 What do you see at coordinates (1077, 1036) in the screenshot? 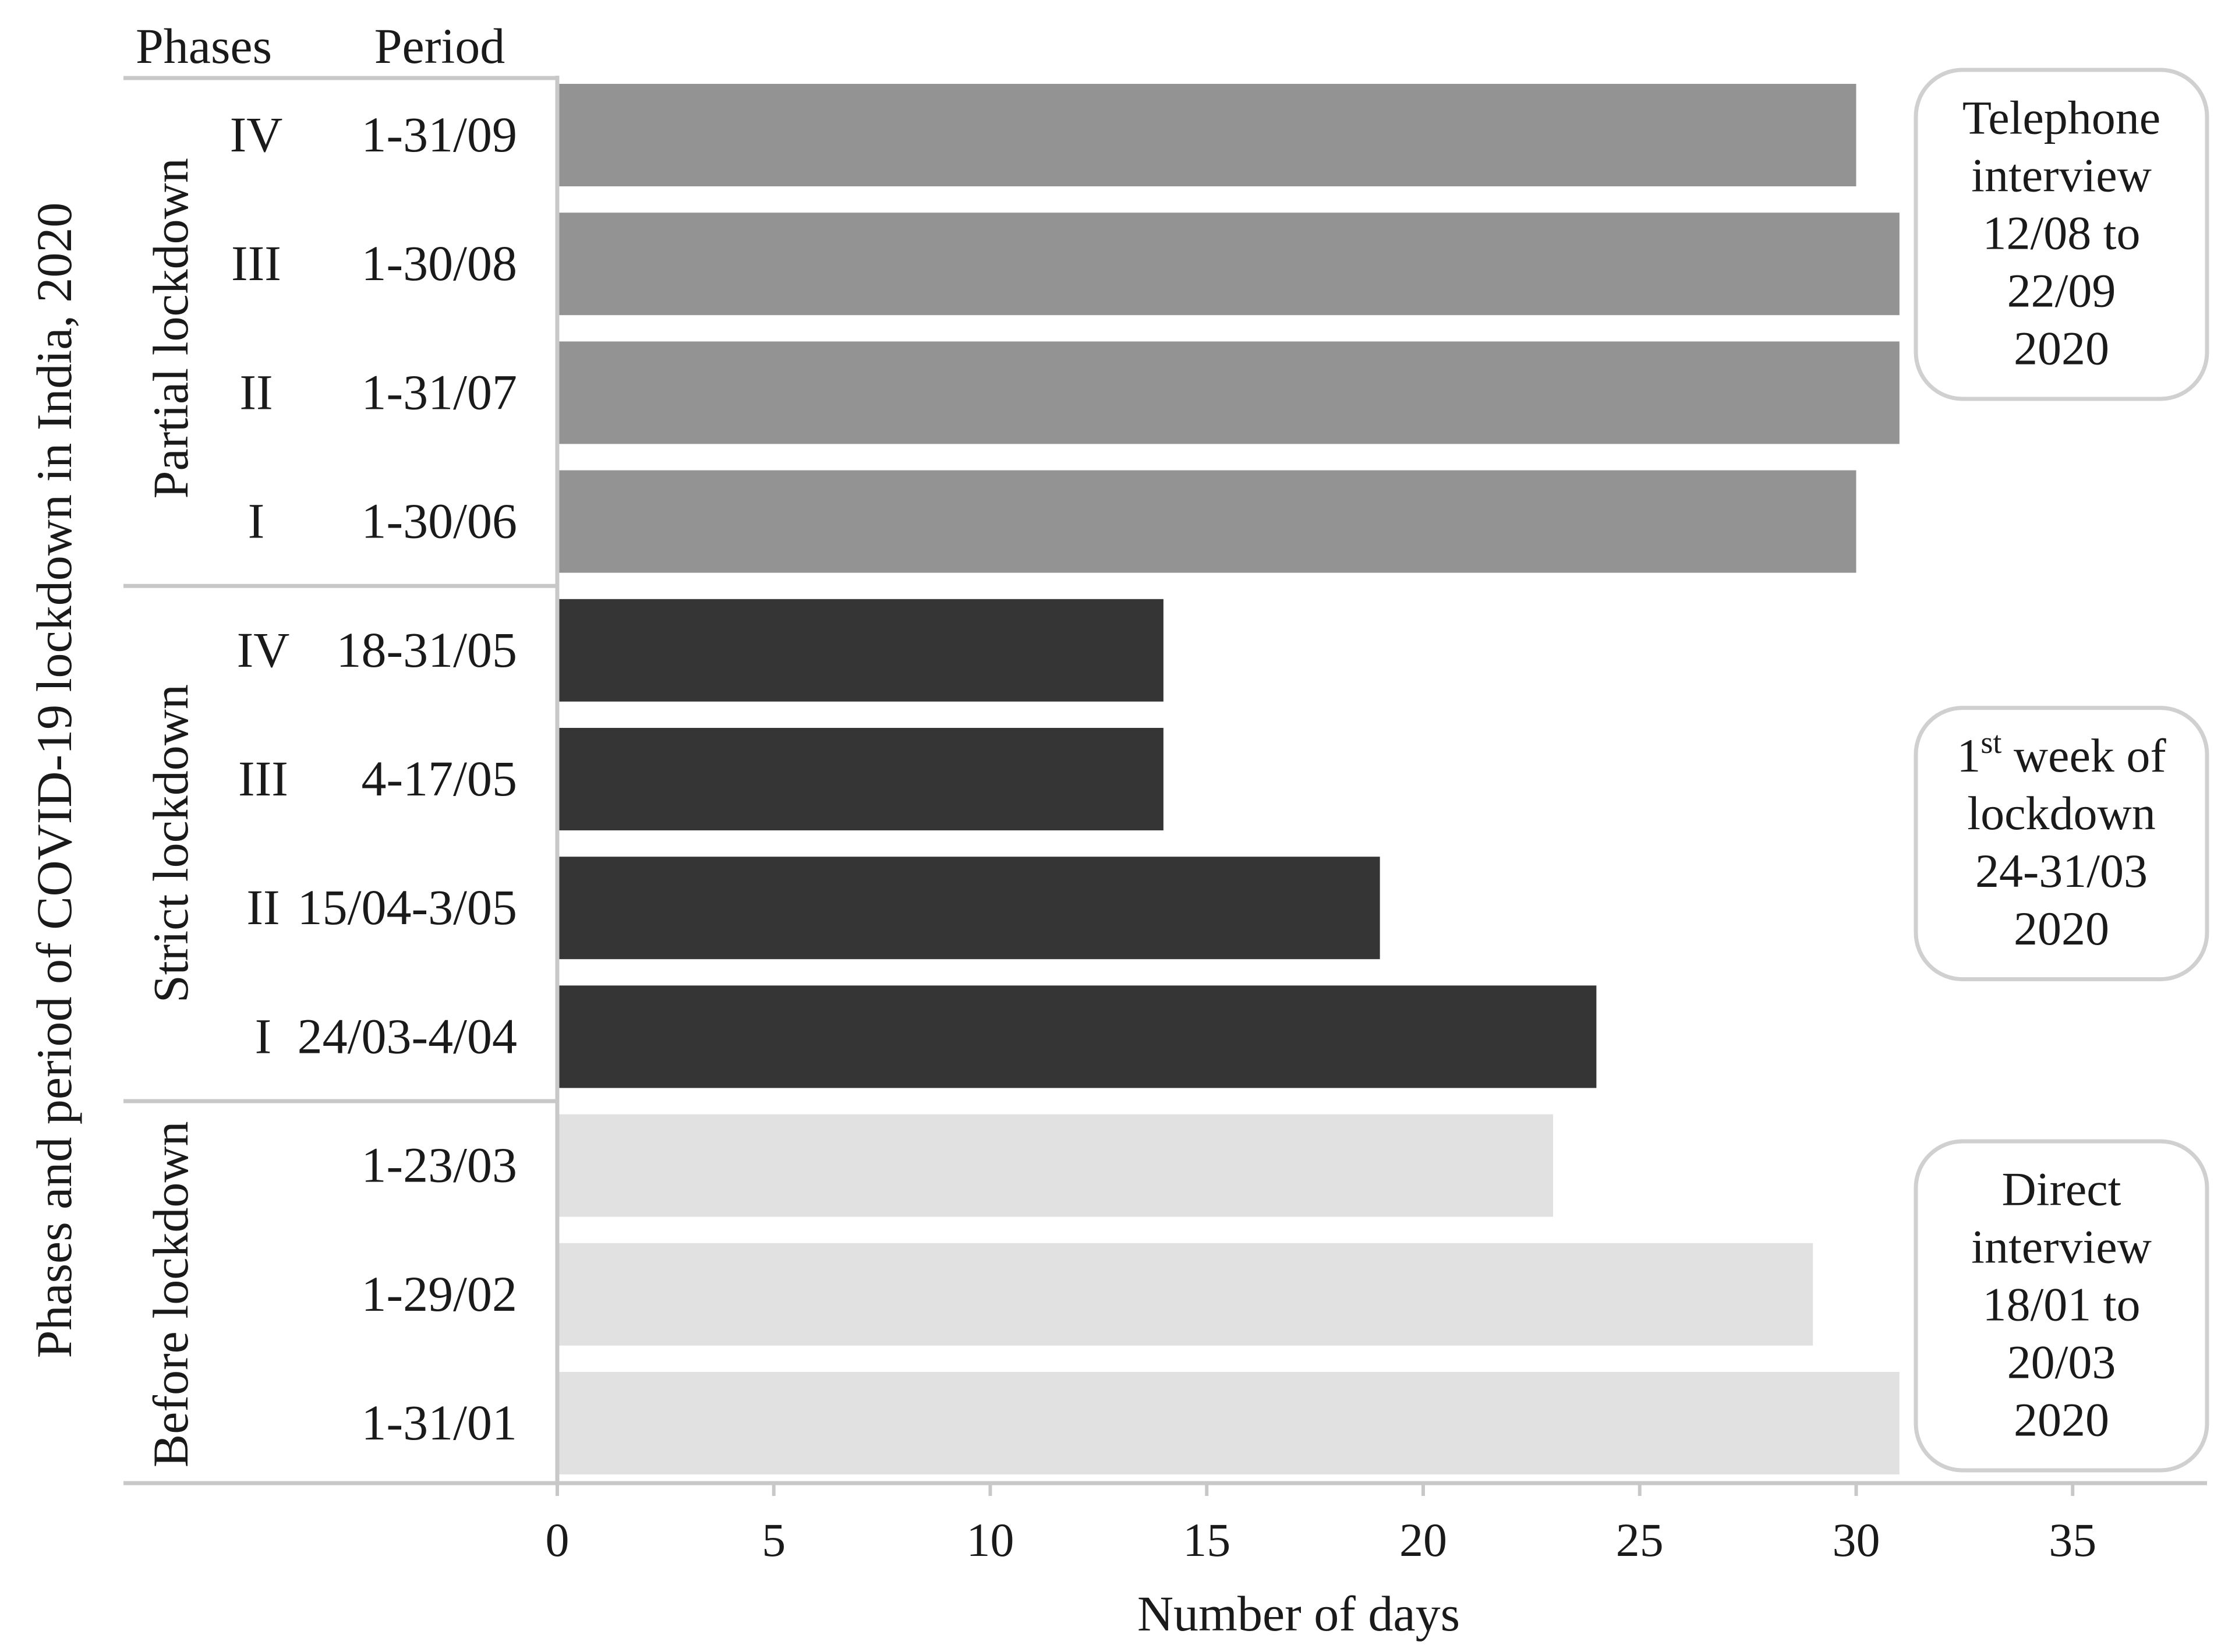
I see `bar-strict-I` at bounding box center [1077, 1036].